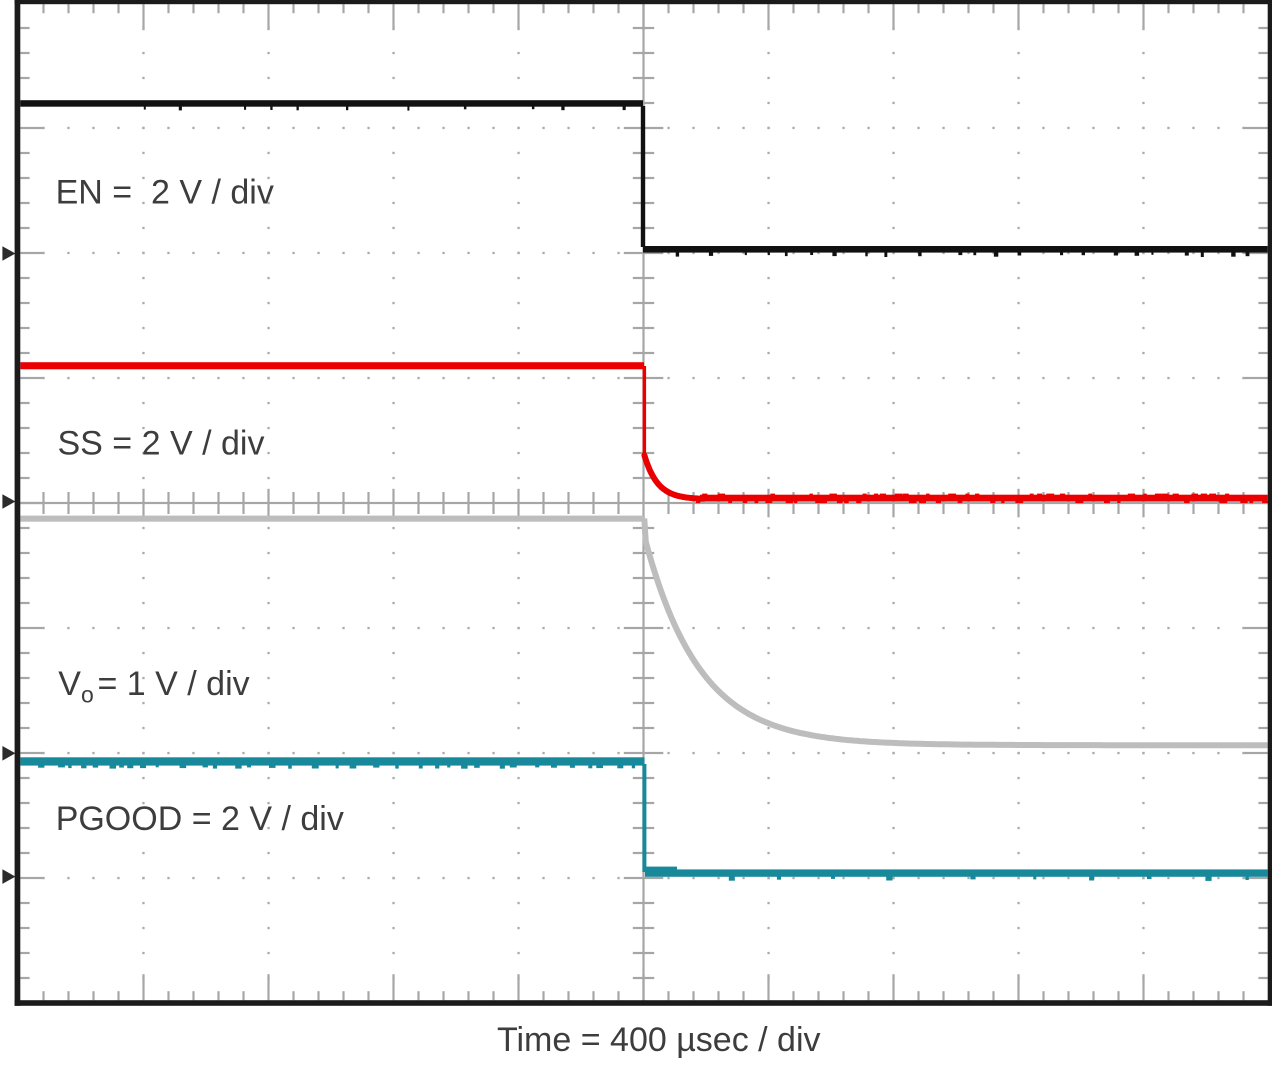 The width and height of the screenshot is (1272, 1070). What do you see at coordinates (659, 1040) in the screenshot?
I see `svg-text: Time = 400 µsec / div` at bounding box center [659, 1040].